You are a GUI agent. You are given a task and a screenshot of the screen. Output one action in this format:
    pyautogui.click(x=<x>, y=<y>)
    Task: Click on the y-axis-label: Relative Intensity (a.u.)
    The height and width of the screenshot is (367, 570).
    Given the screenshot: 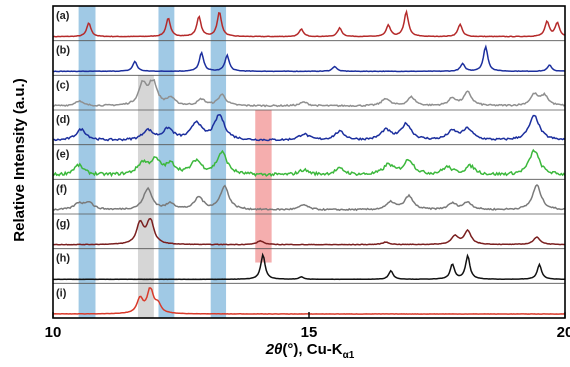 What is the action you would take?
    pyautogui.click(x=19, y=159)
    